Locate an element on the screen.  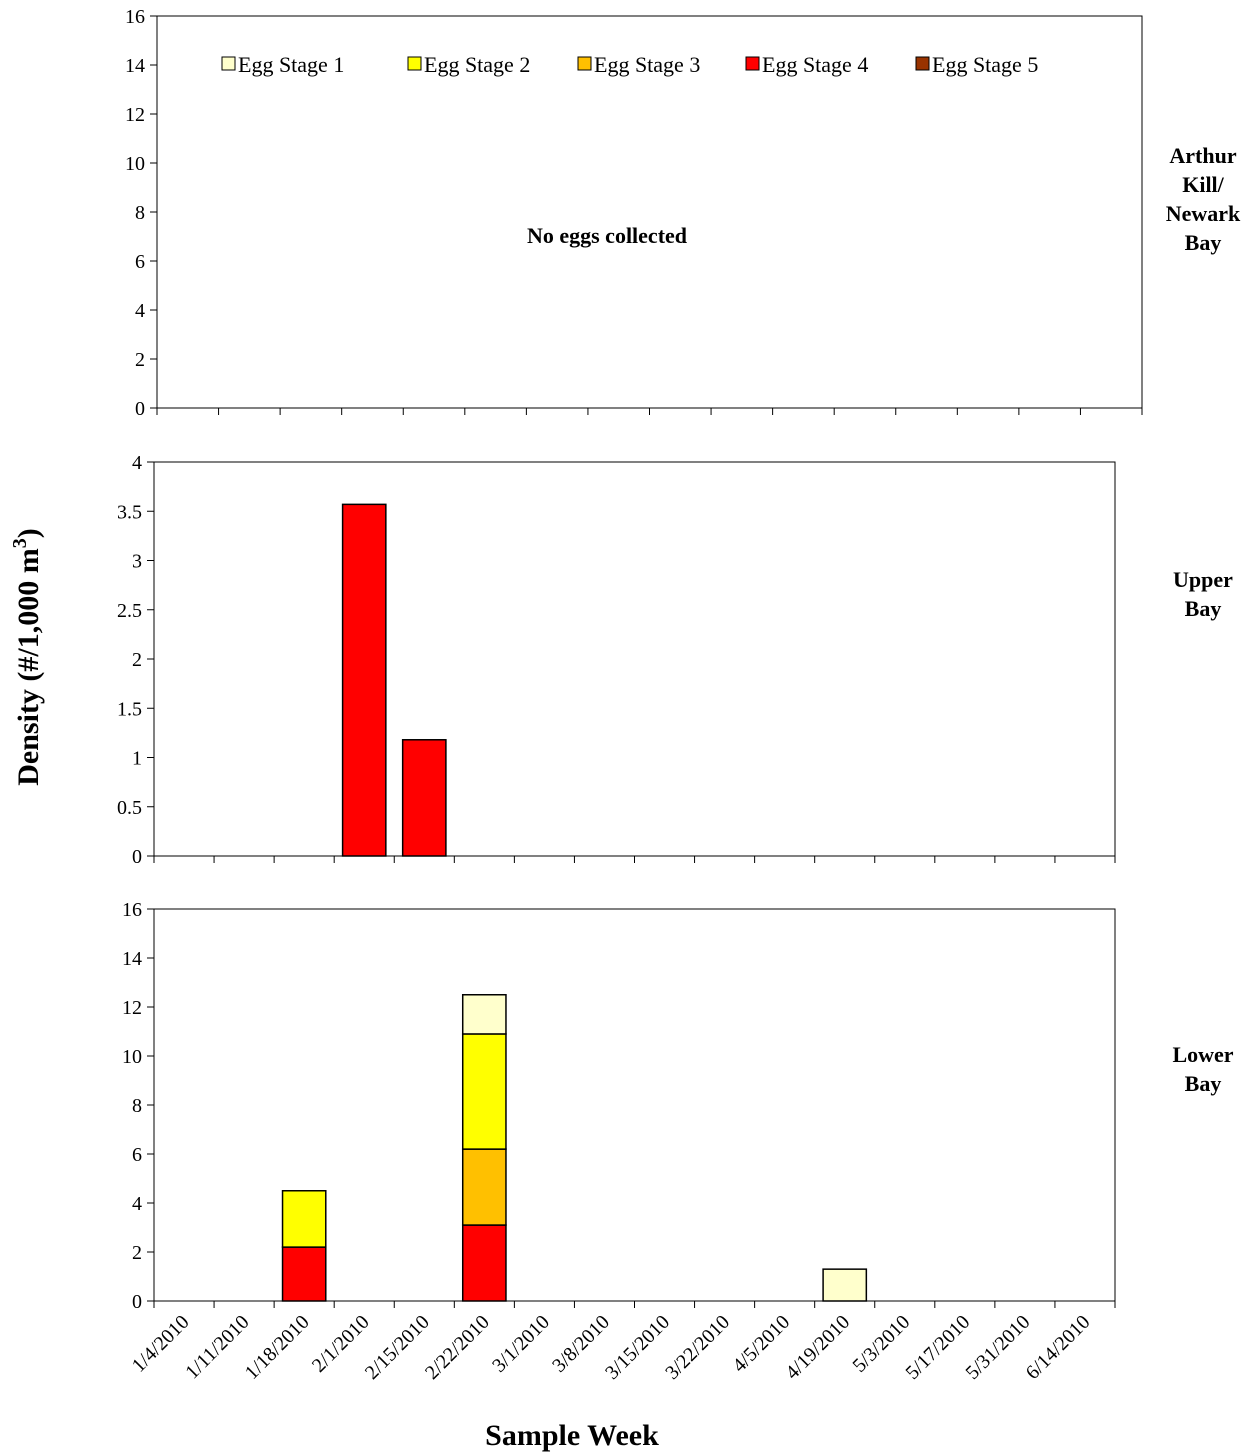
legend-label: Egg Stage 4 is located at coordinates (815, 64).